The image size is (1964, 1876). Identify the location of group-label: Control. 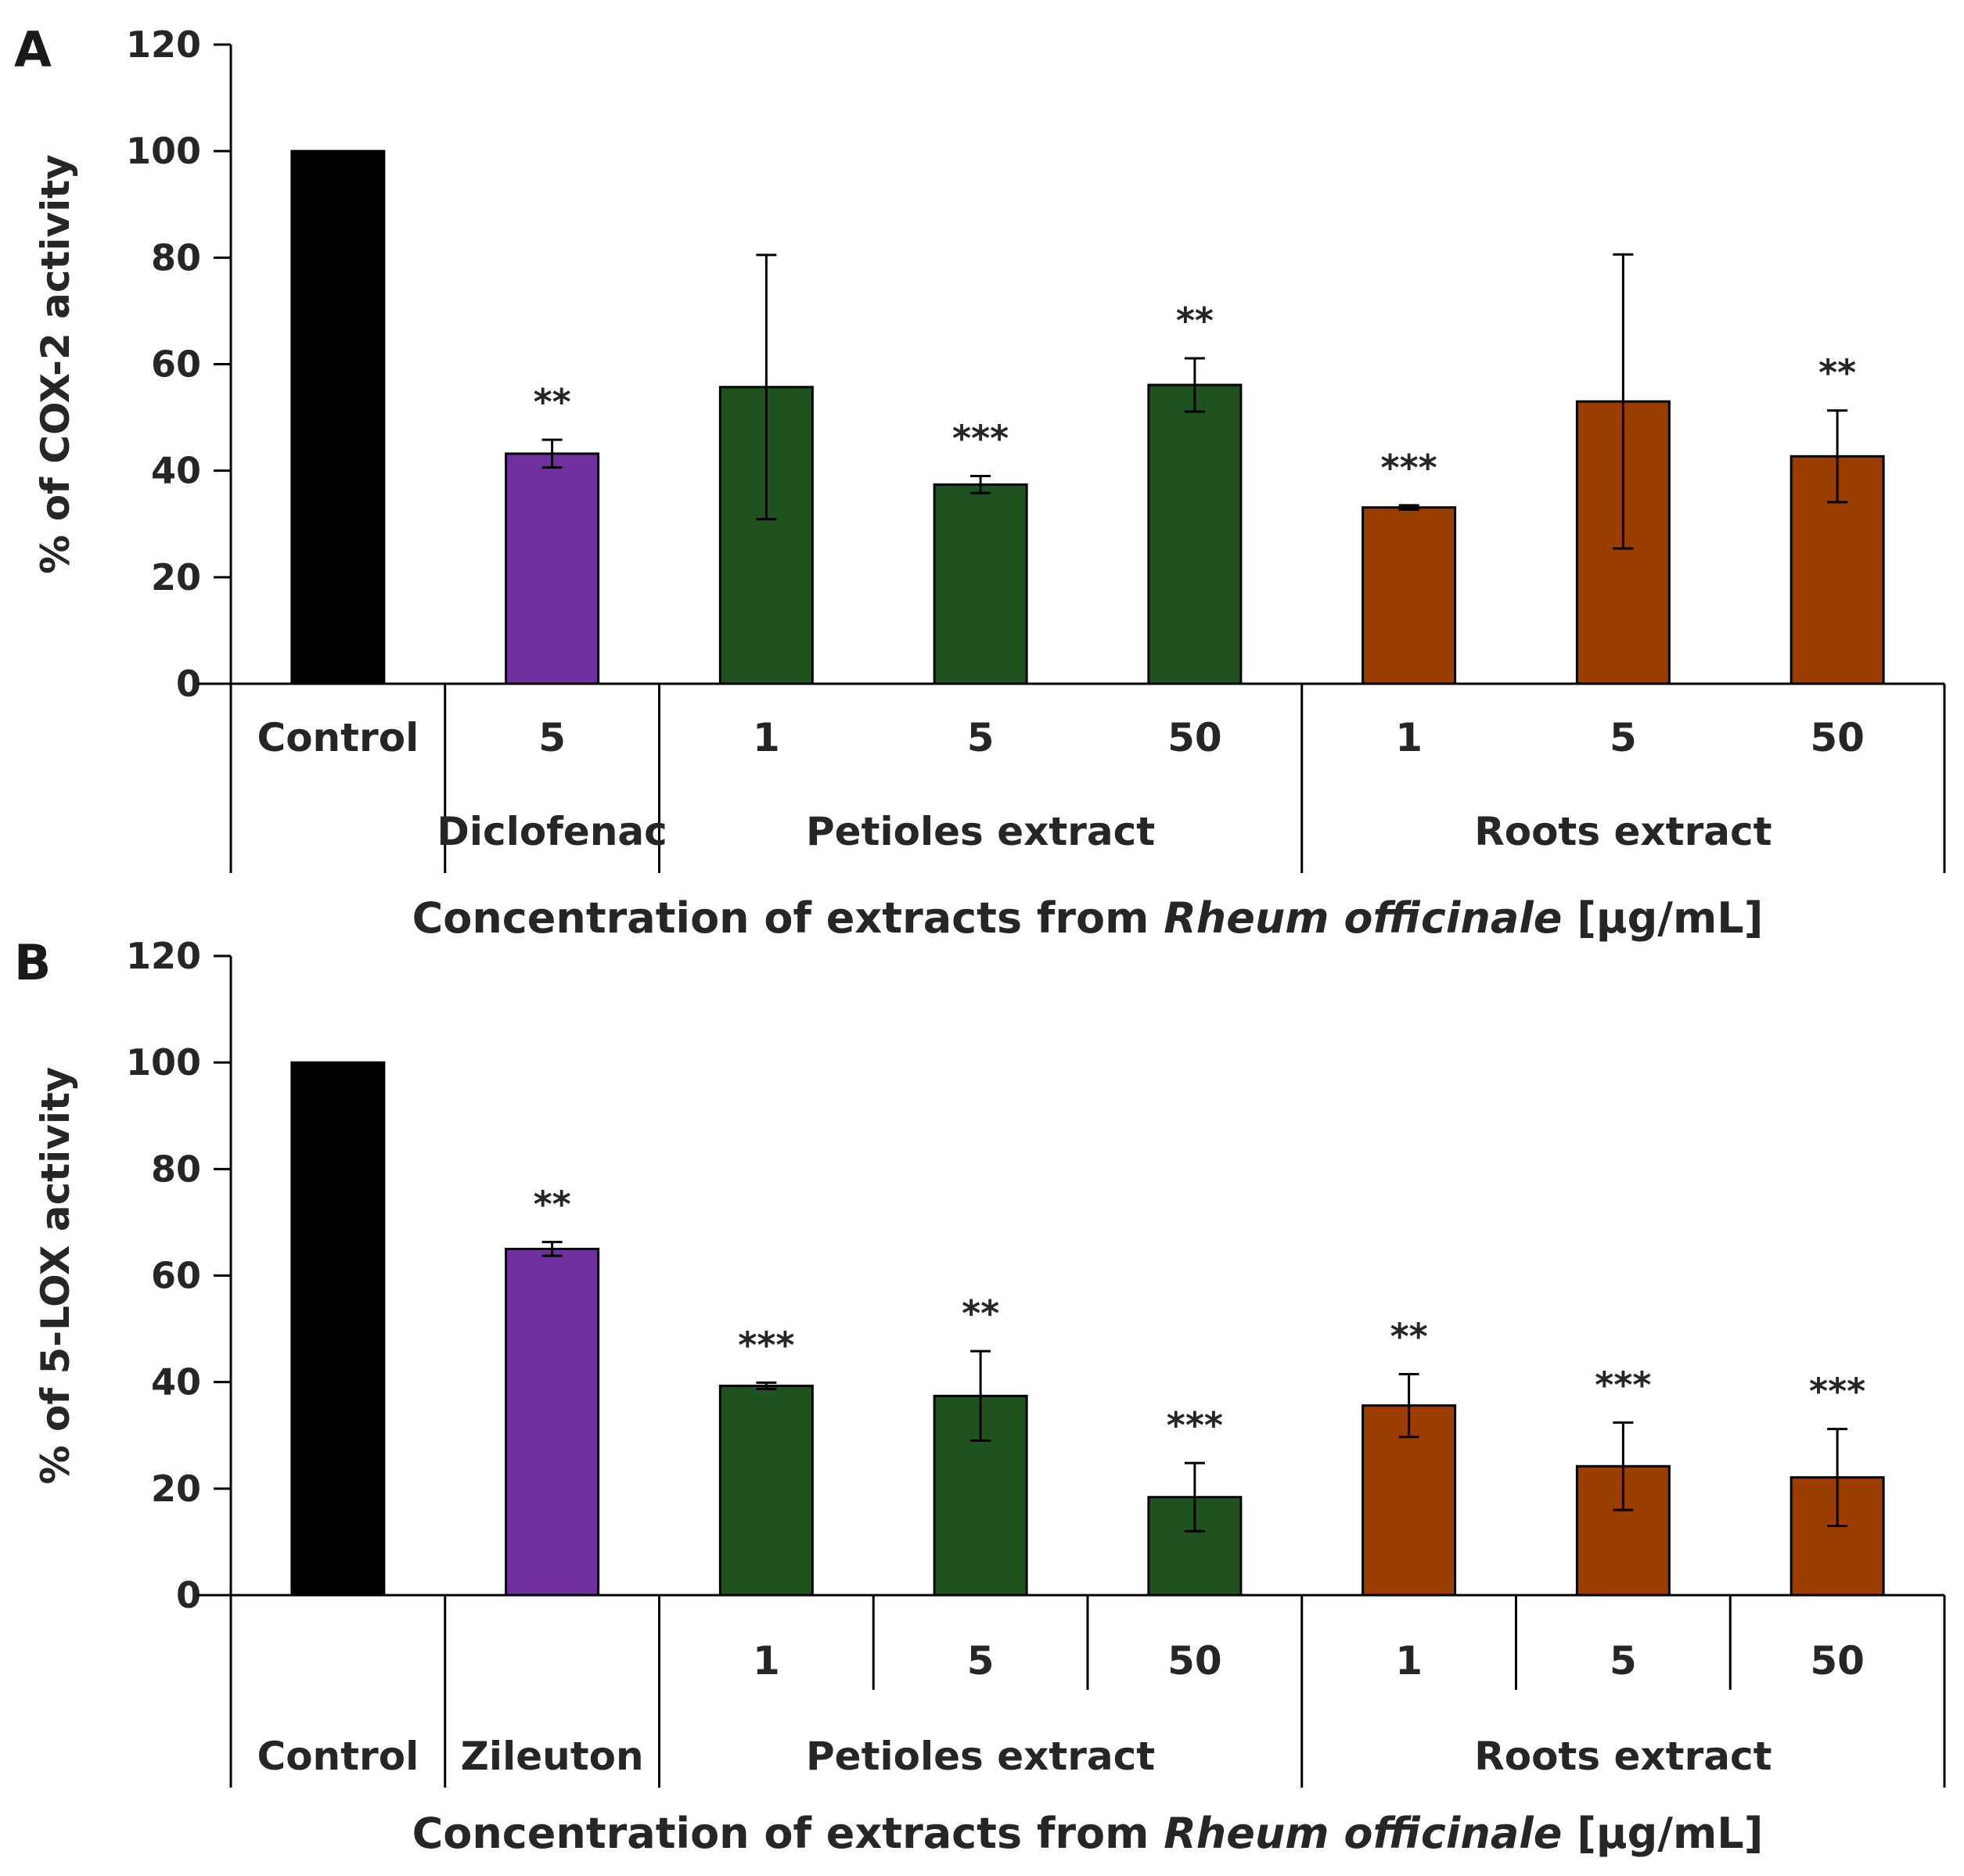
(338, 1756).